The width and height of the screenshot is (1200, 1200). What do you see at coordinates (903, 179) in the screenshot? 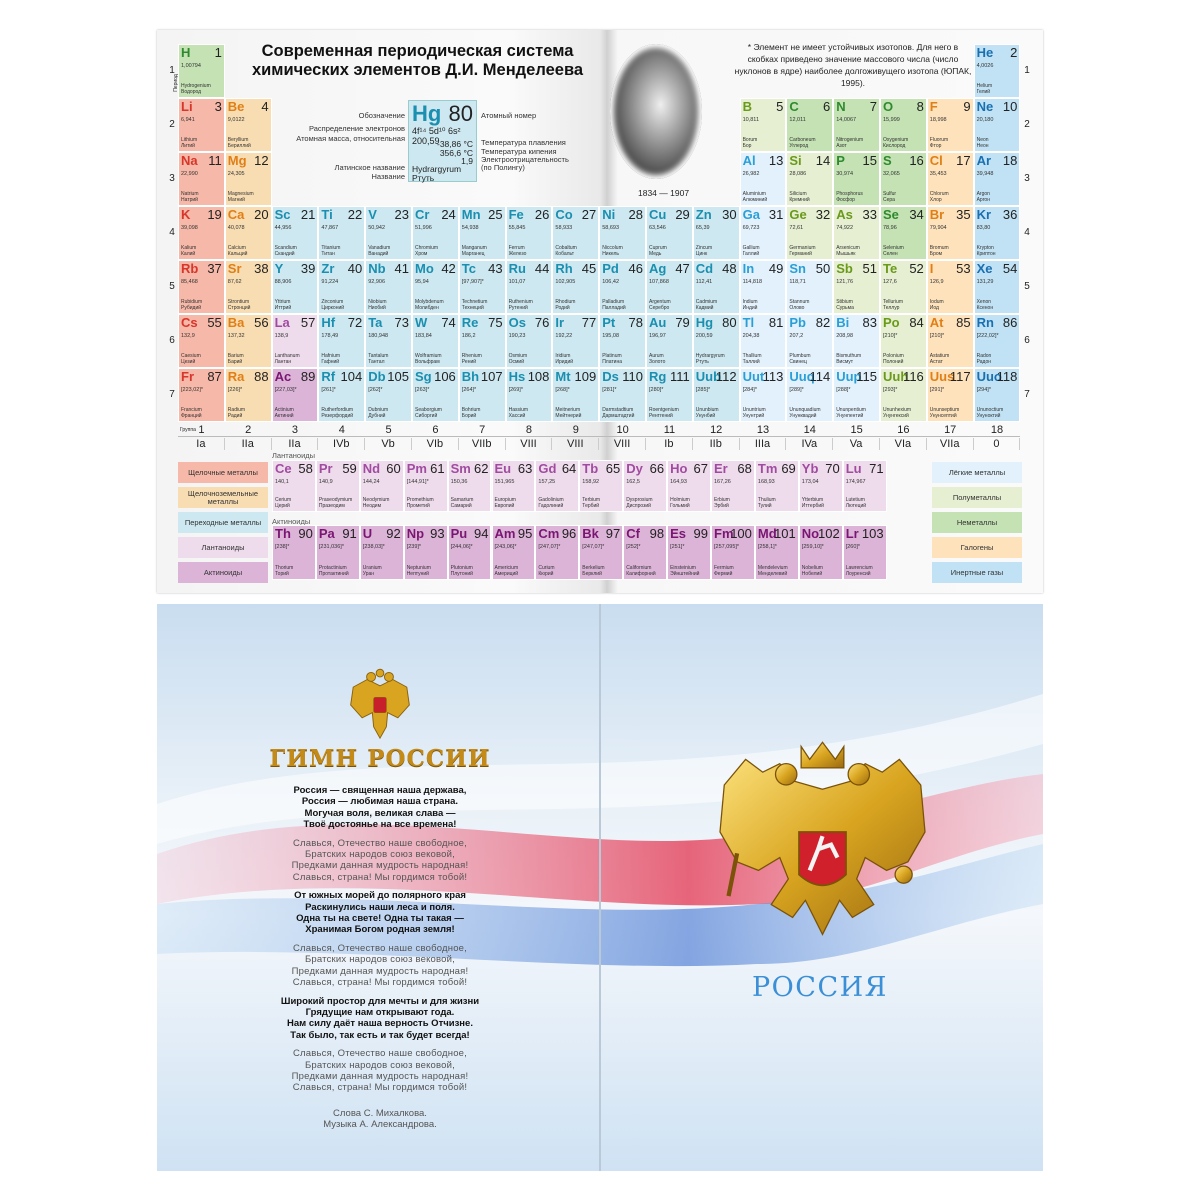
I see `element-cell: S 16 32,065 Sulfur Сера` at bounding box center [903, 179].